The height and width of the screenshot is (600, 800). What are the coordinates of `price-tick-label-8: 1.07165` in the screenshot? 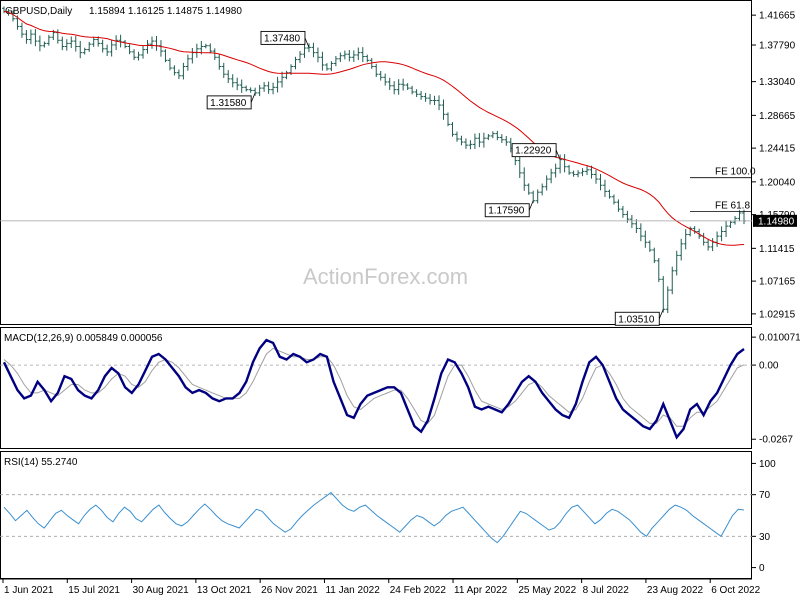 It's located at (777, 282).